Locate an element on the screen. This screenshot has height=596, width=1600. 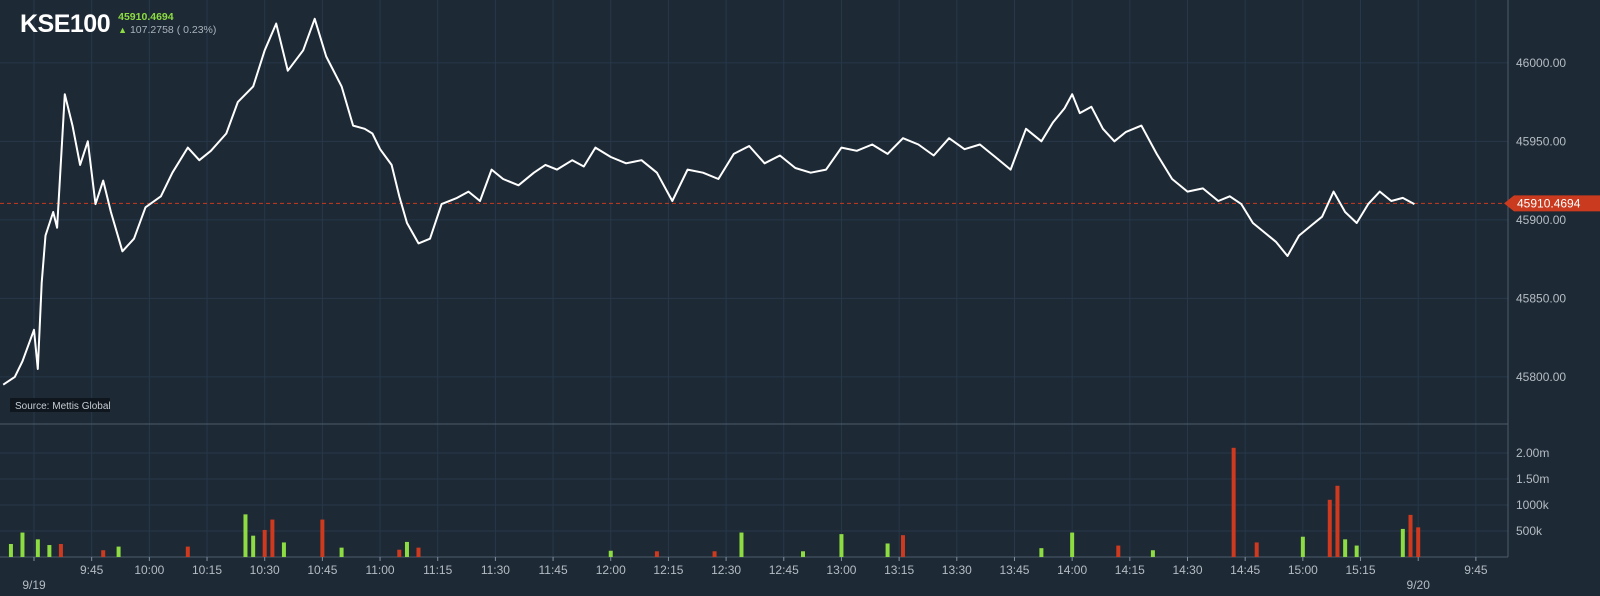
x-time-label: 11:30 is located at coordinates (495, 570).